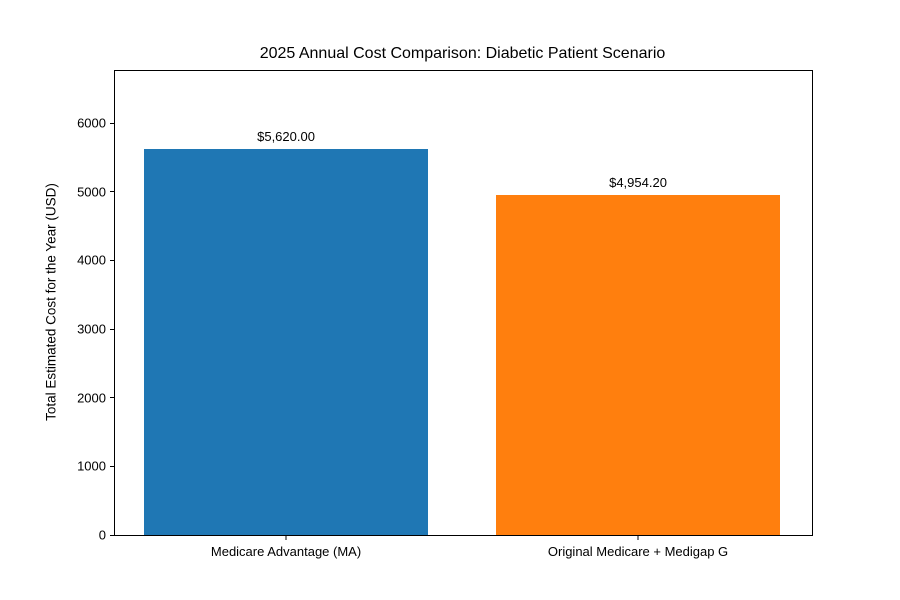 The image size is (900, 600). Describe the element at coordinates (638, 551) in the screenshot. I see `x-tick-label-original-medicare: Original Medicare + Medigap G` at that location.